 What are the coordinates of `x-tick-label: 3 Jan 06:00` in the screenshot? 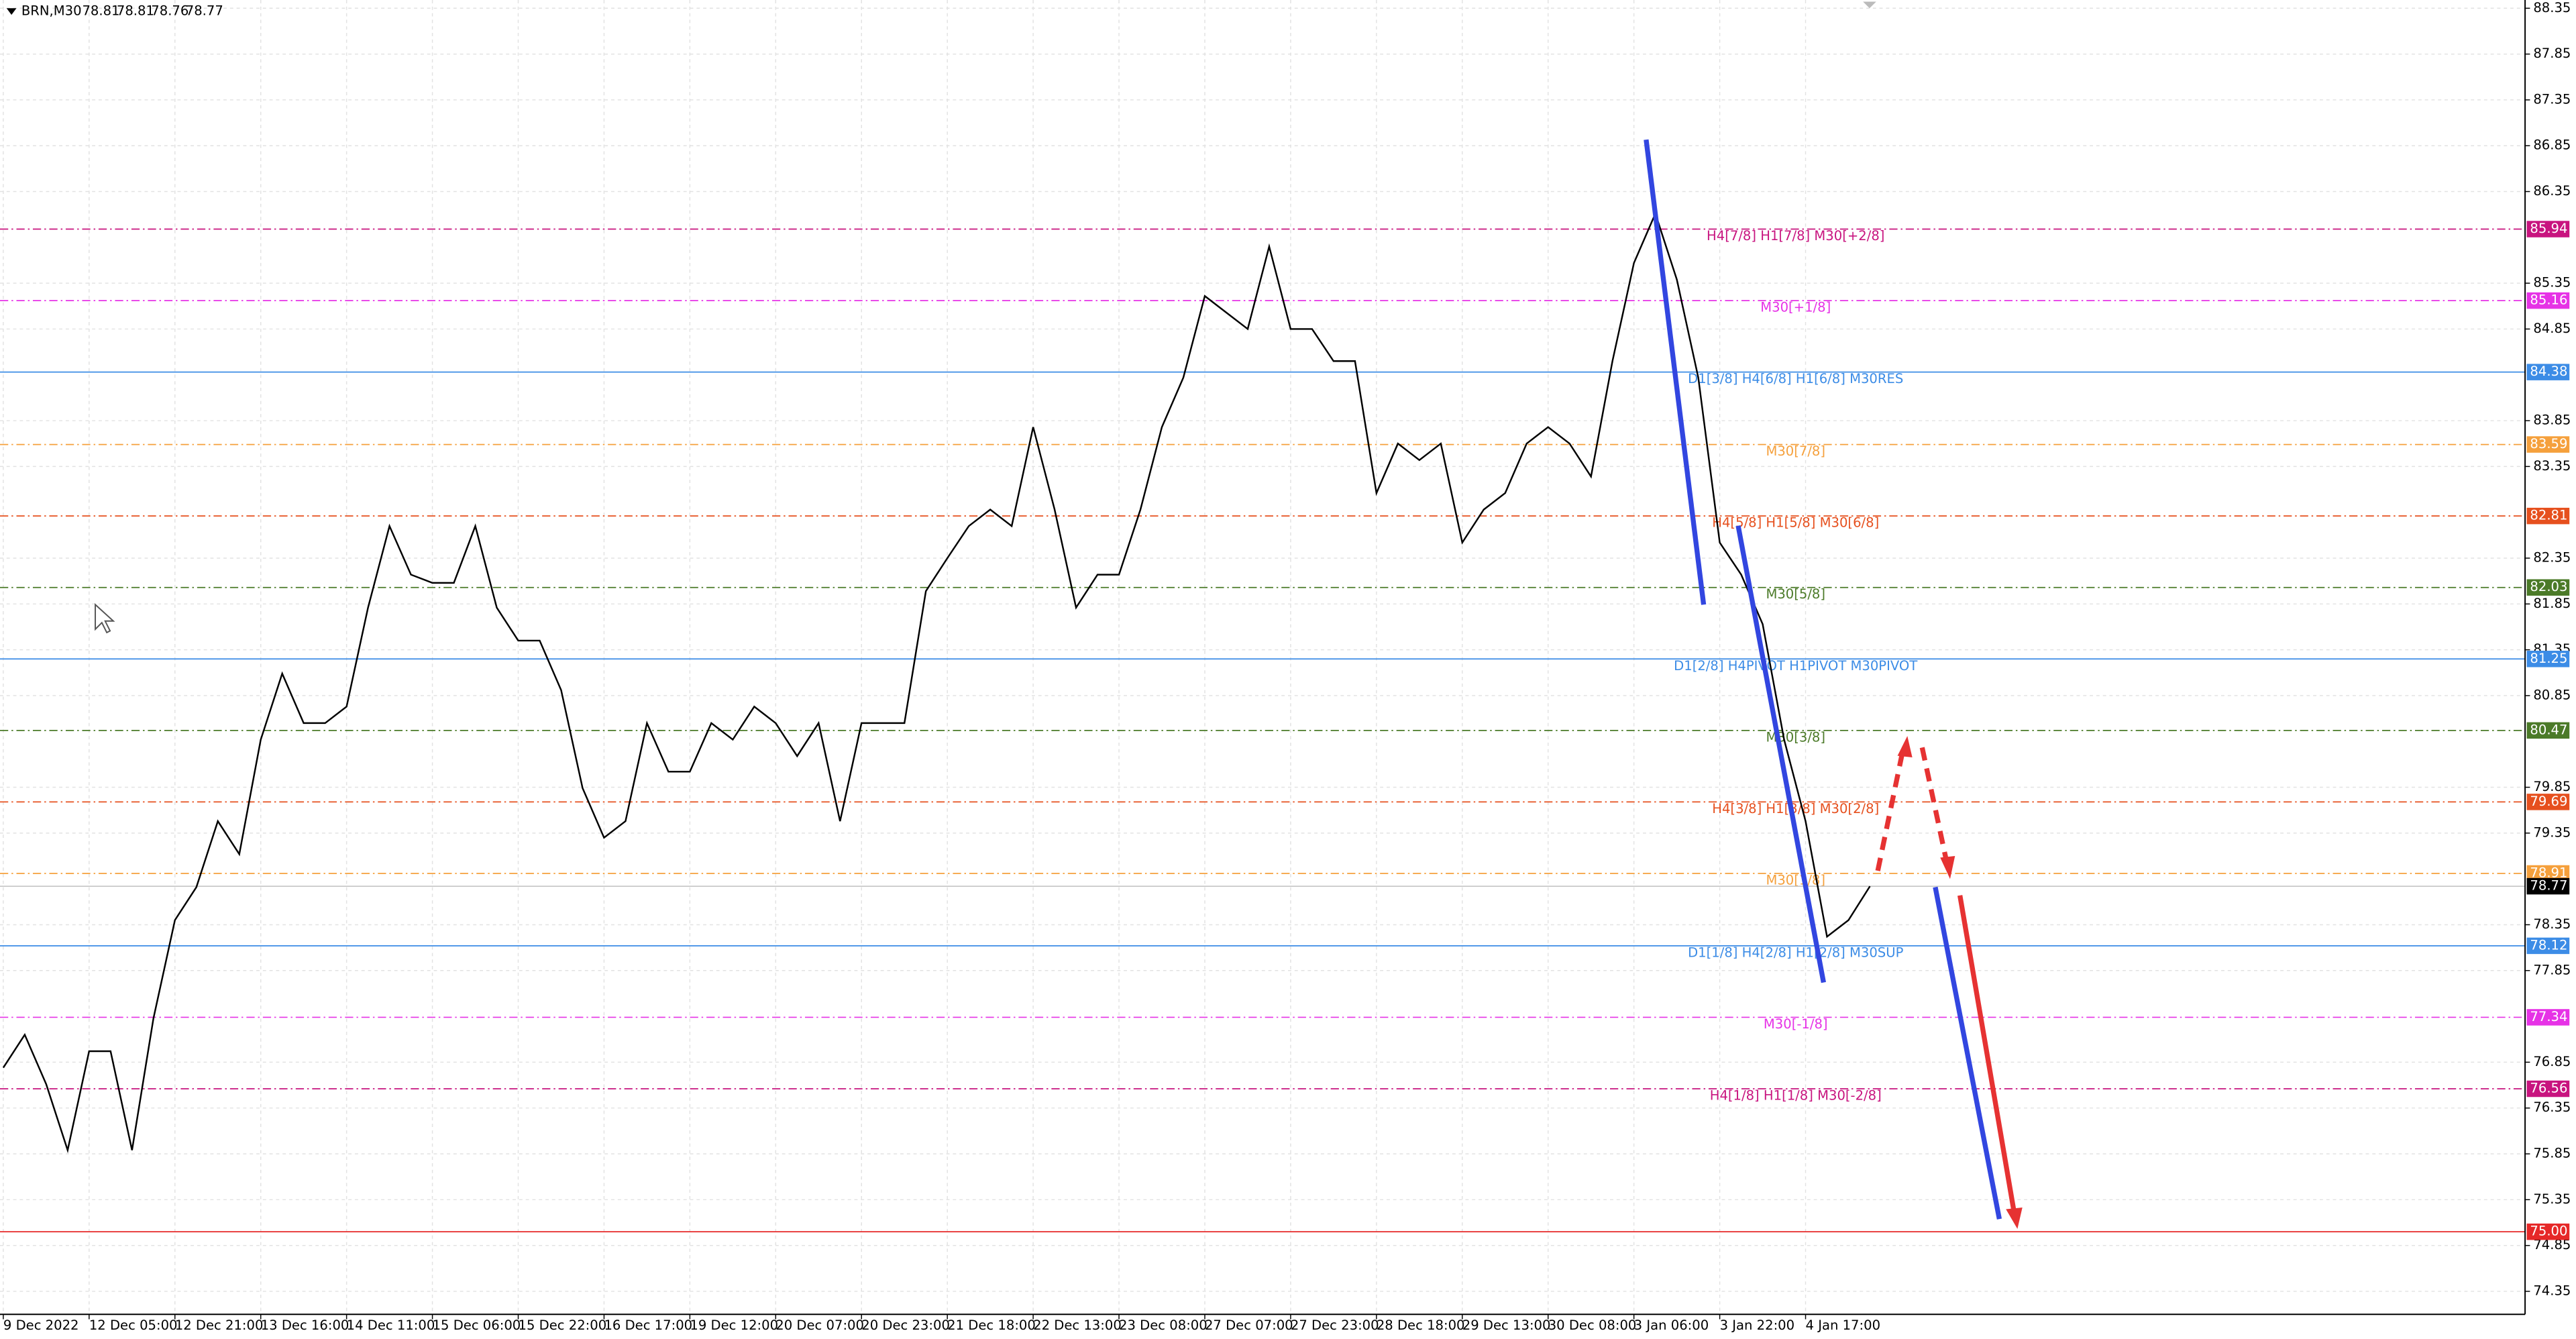 It's located at (1671, 1325).